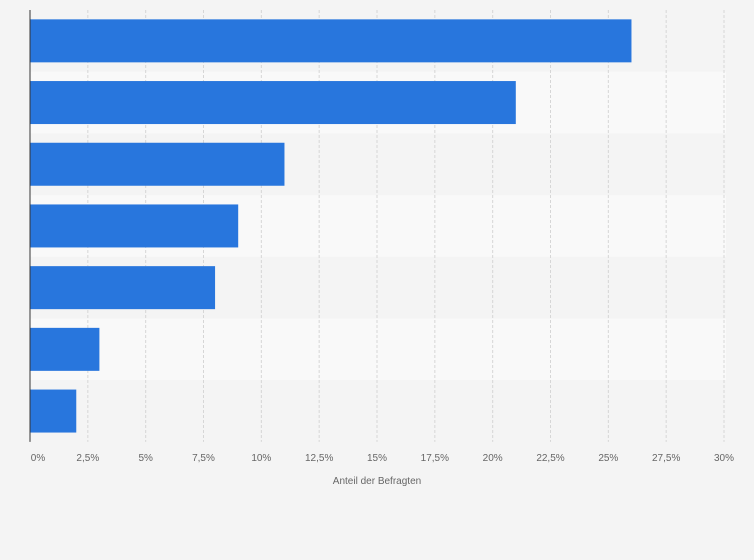 Image resolution: width=754 pixels, height=560 pixels. I want to click on x-tick-label: 10%, so click(261, 458).